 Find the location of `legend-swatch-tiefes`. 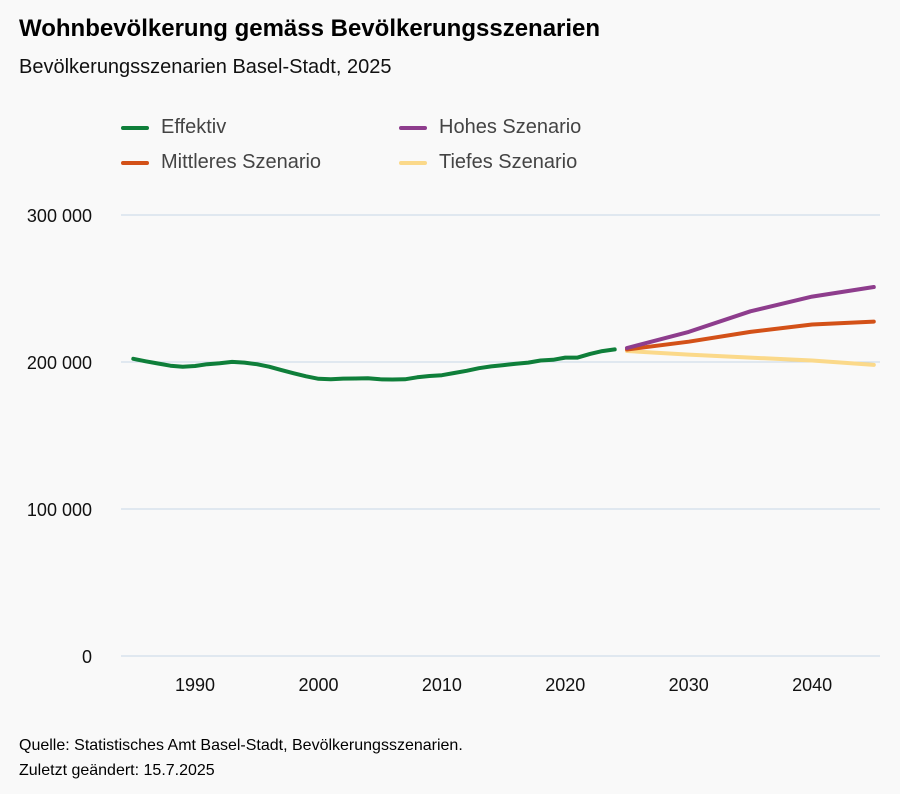

legend-swatch-tiefes is located at coordinates (413, 162).